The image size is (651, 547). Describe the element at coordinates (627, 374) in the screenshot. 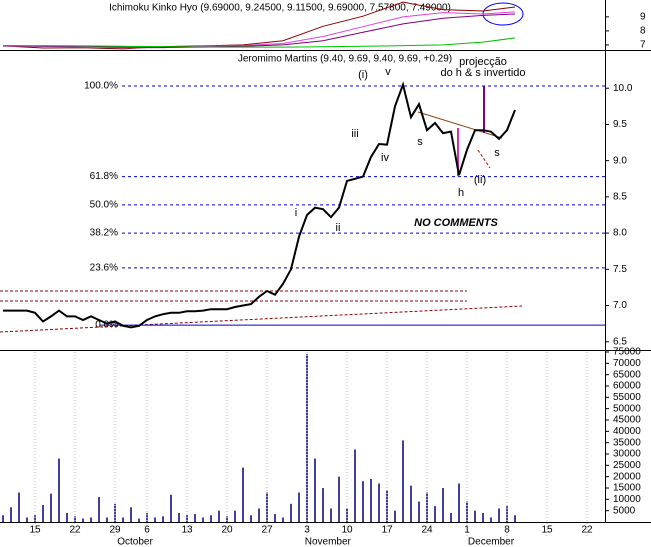

I see `y-tick-label: 65000` at that location.